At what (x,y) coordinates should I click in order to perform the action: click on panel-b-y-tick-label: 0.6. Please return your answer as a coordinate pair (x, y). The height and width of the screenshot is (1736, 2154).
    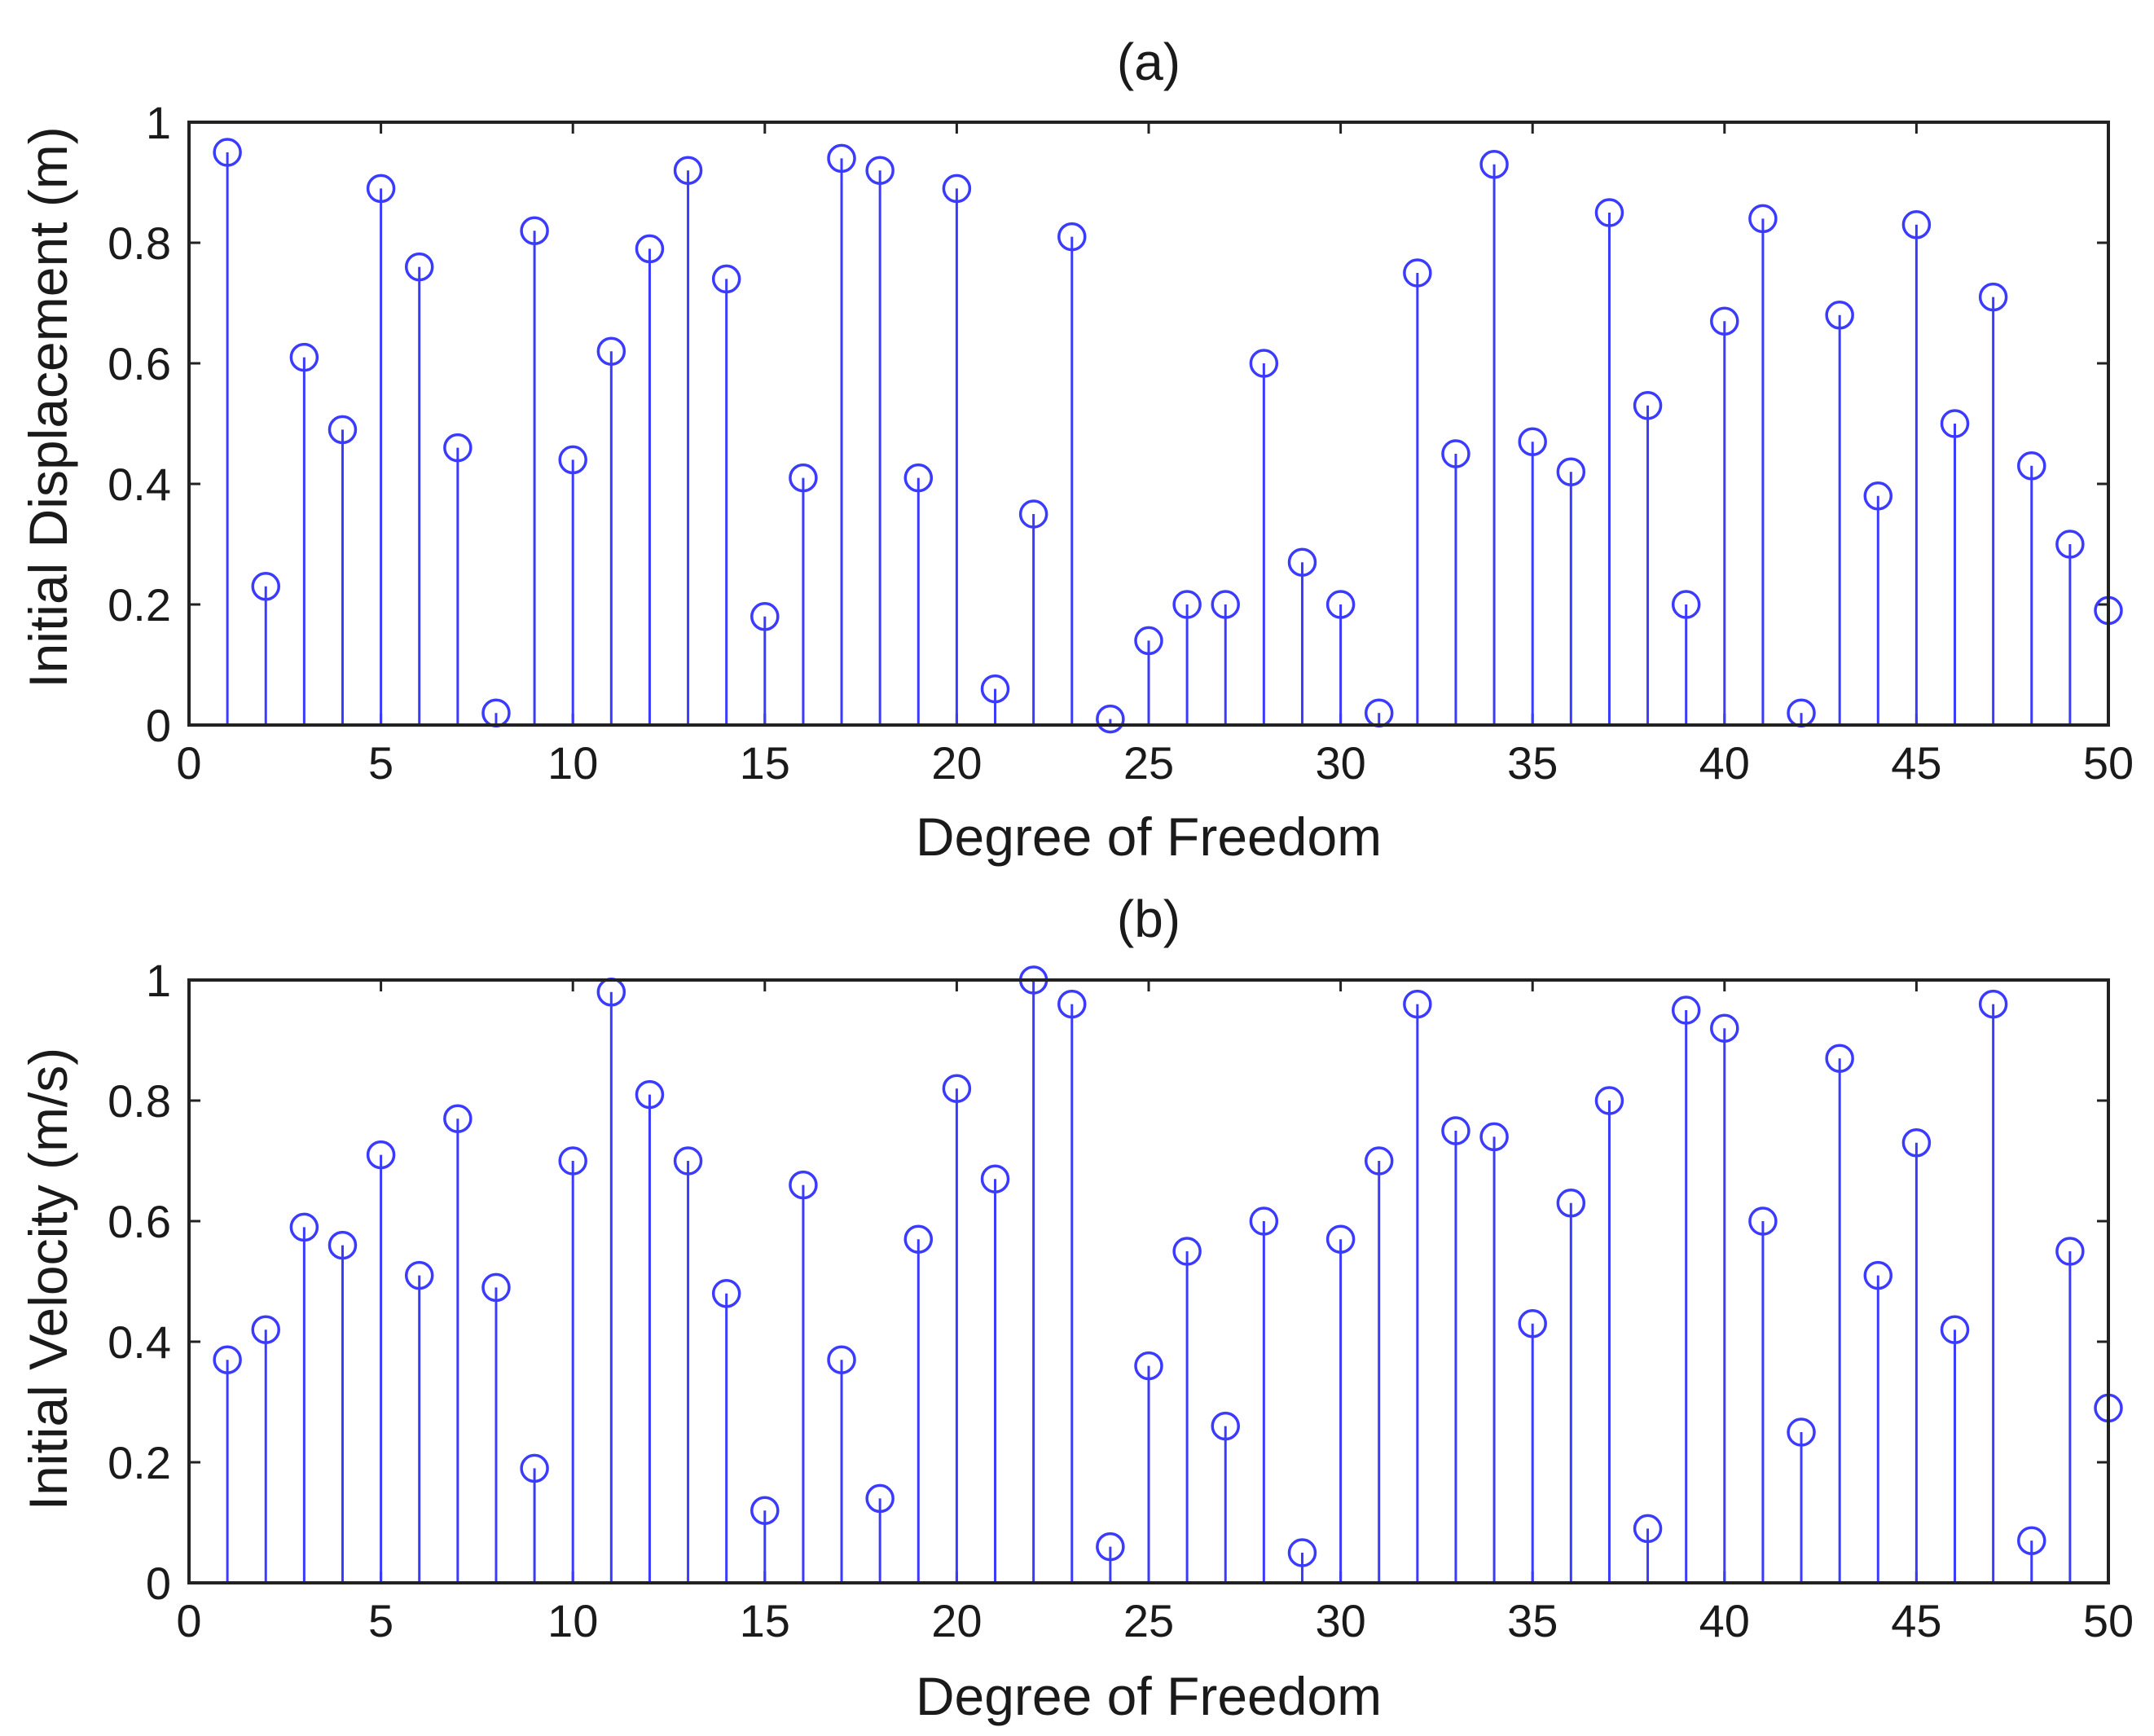
    Looking at the image, I should click on (139, 1221).